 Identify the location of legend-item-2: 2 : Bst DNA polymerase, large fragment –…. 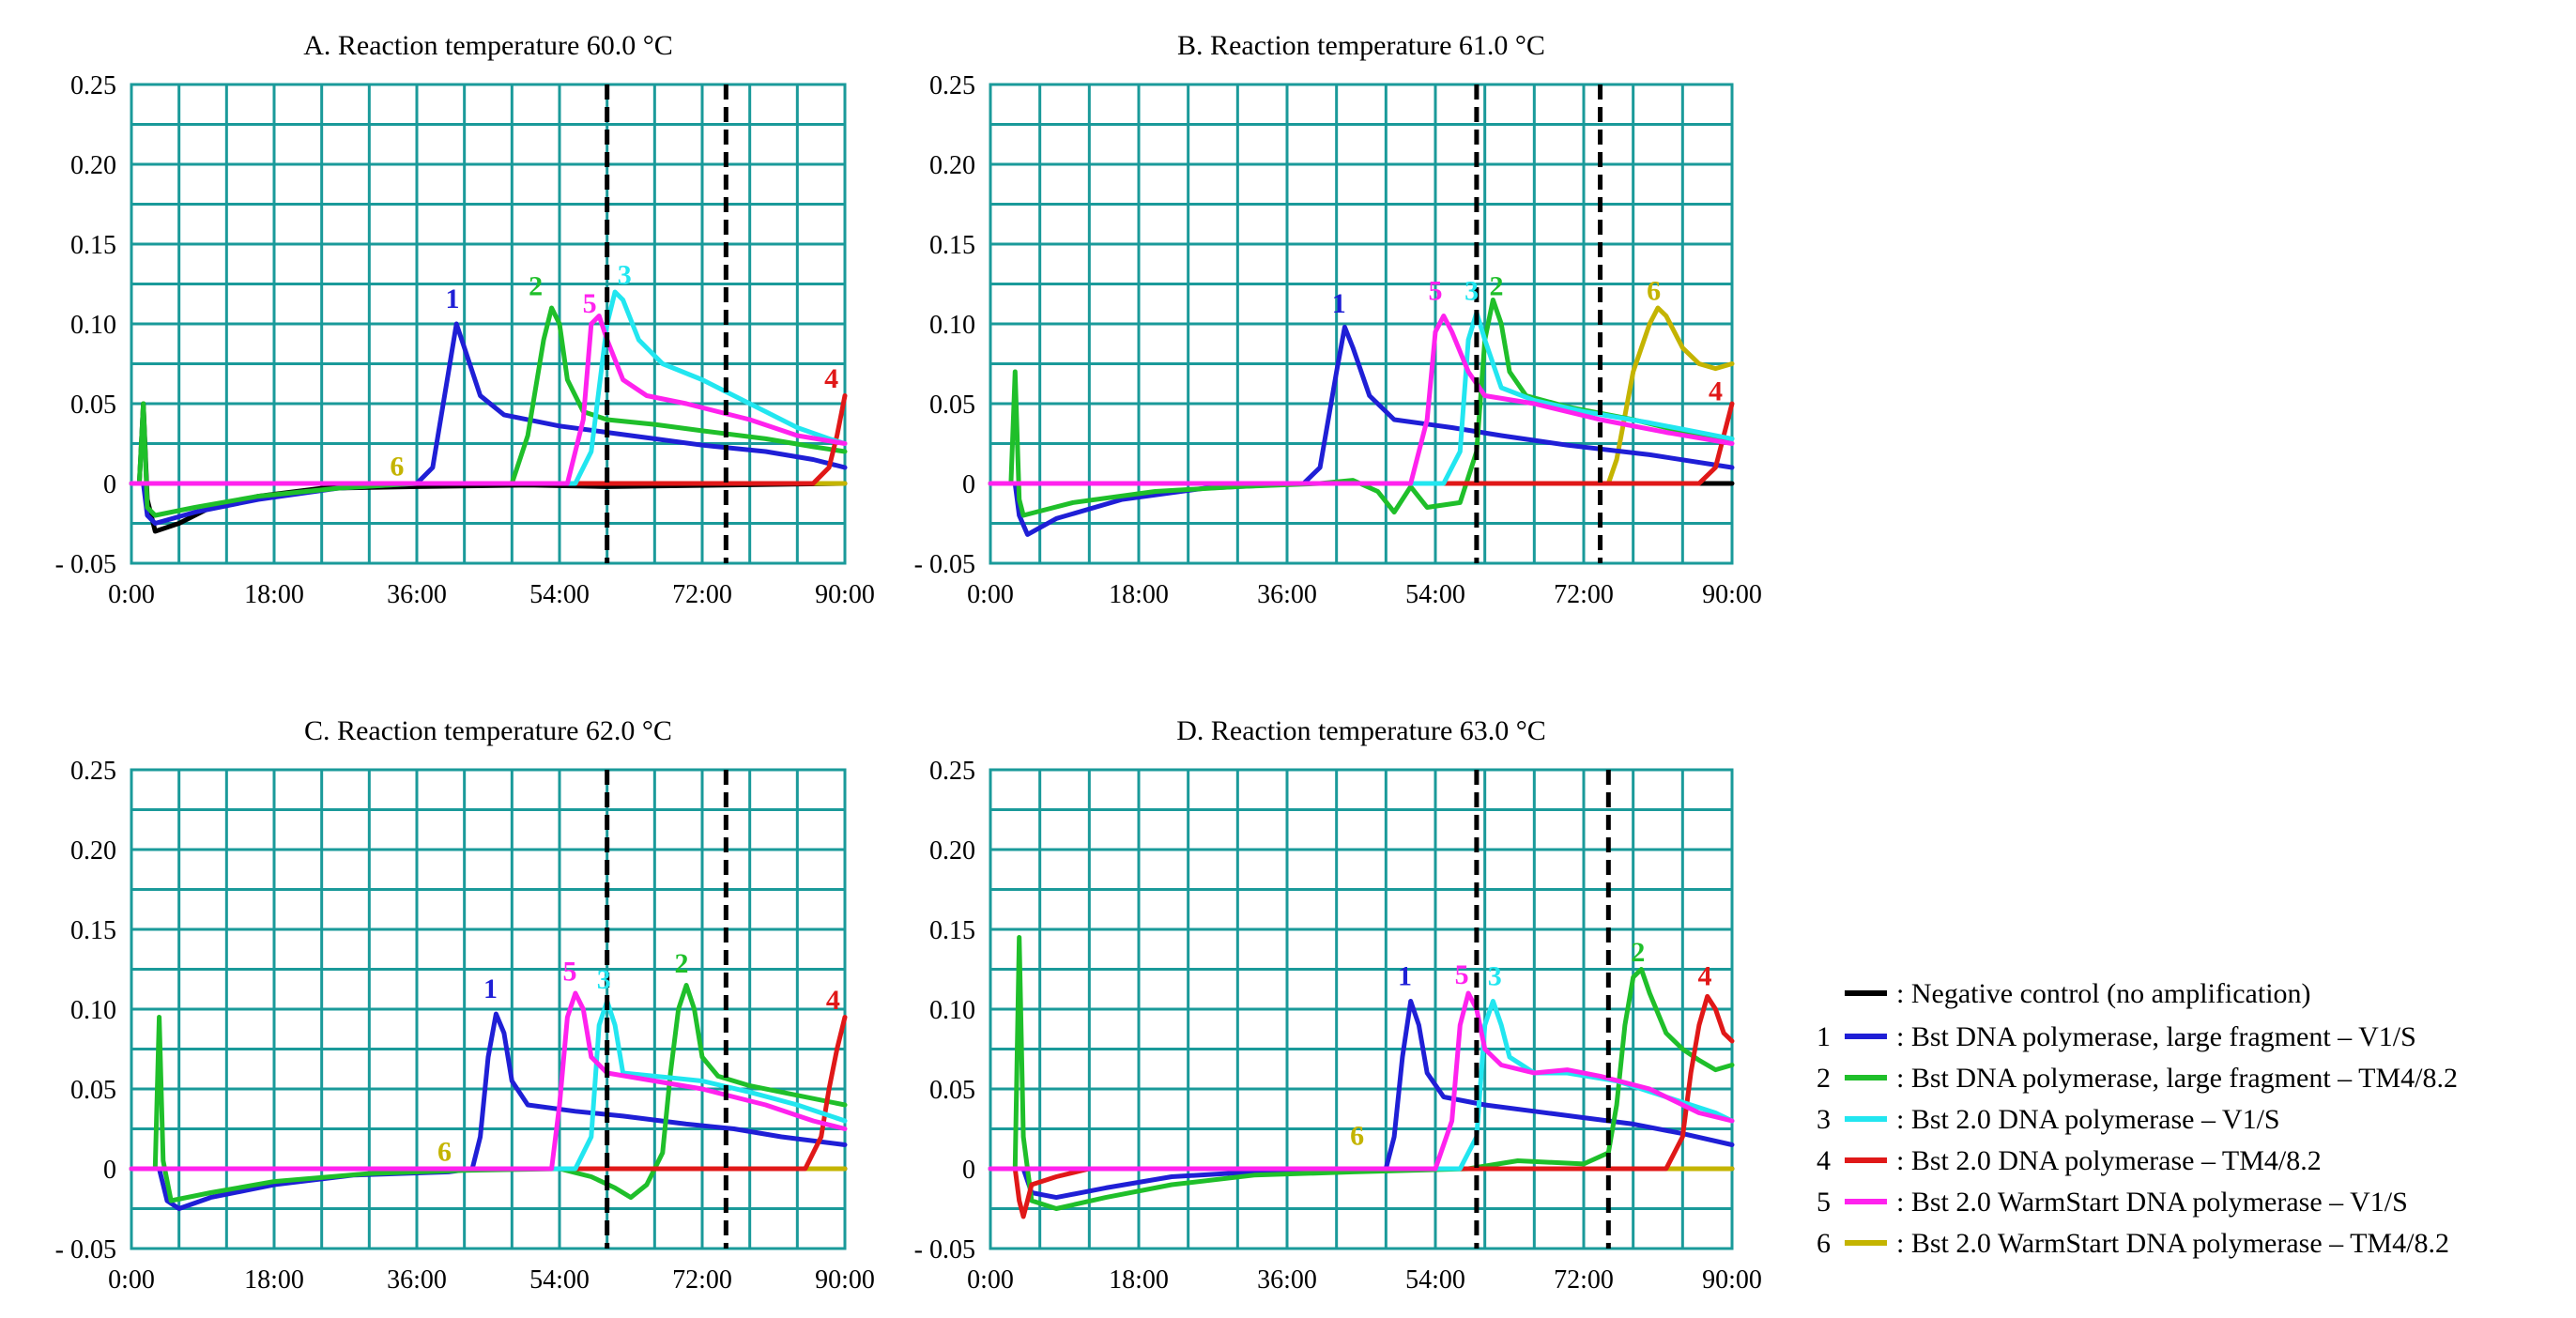
(2137, 1078).